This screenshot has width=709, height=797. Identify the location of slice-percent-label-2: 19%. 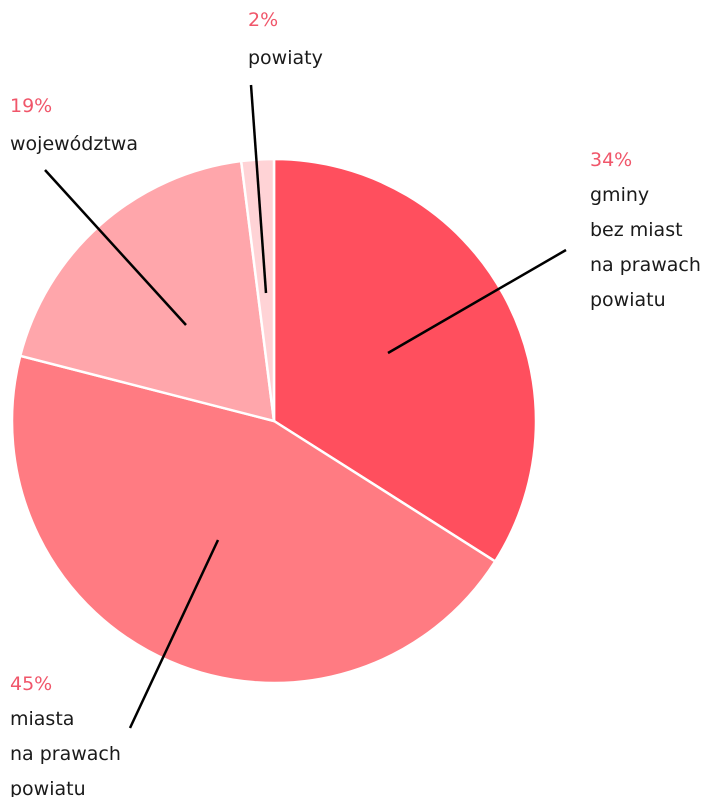
(31, 106).